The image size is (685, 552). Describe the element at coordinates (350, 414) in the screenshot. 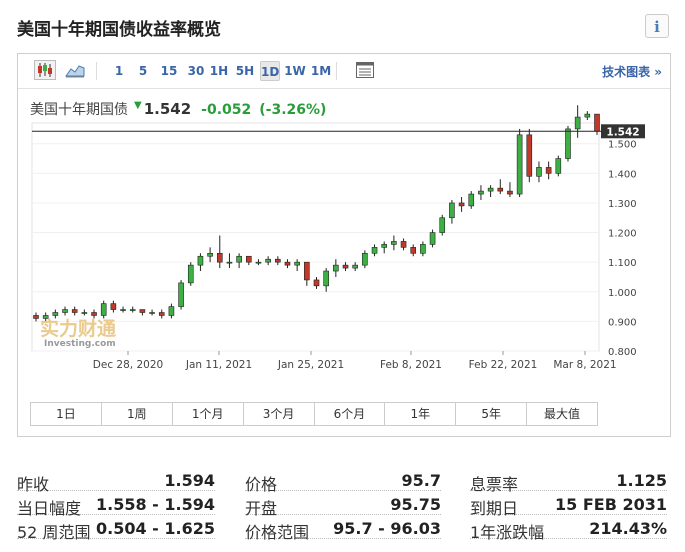

I see `range-4: 6个月` at that location.